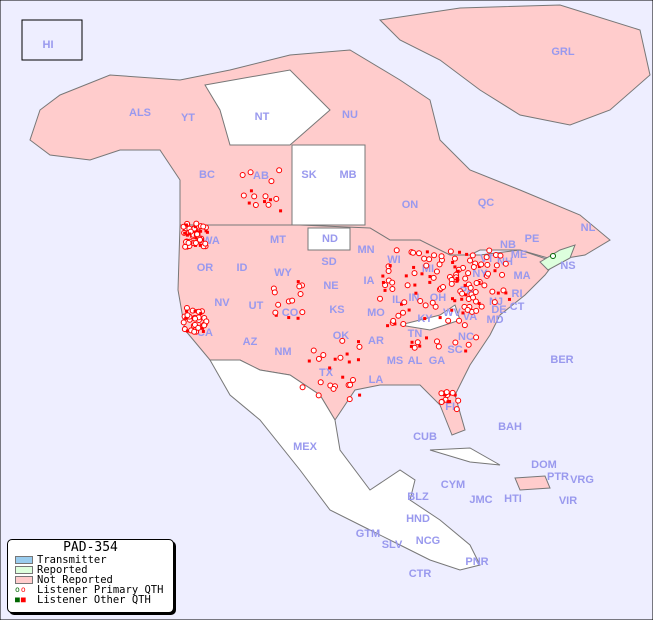 The height and width of the screenshot is (620, 653). I want to click on region-label-nd: ND, so click(330, 239).